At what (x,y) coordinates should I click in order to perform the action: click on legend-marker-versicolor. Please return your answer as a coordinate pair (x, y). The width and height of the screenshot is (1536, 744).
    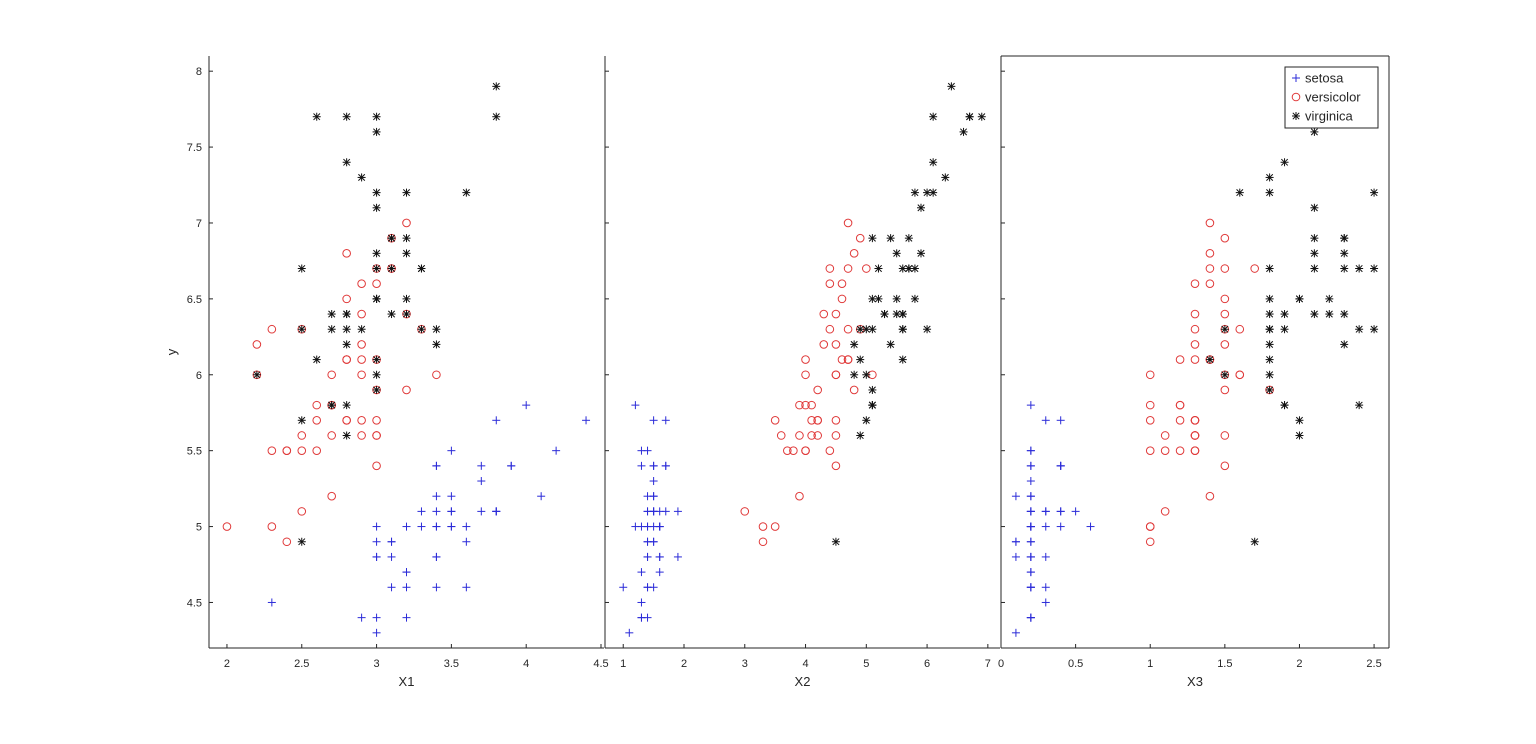
    Looking at the image, I should click on (1296, 97).